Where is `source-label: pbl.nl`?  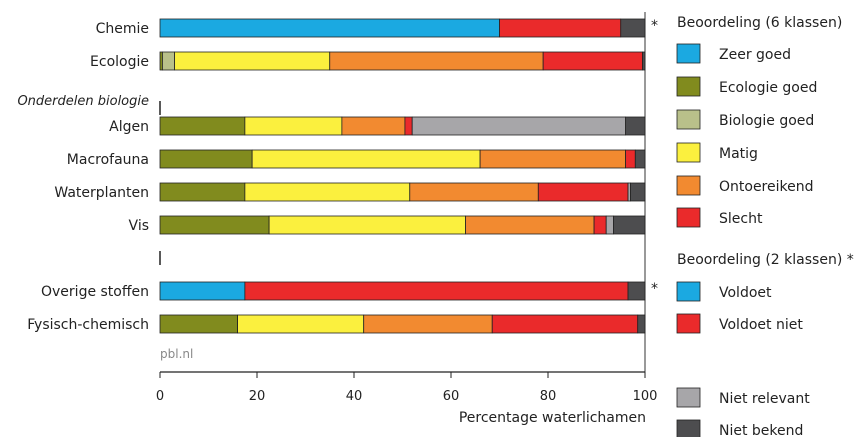
source-label: pbl.nl is located at coordinates (176, 354).